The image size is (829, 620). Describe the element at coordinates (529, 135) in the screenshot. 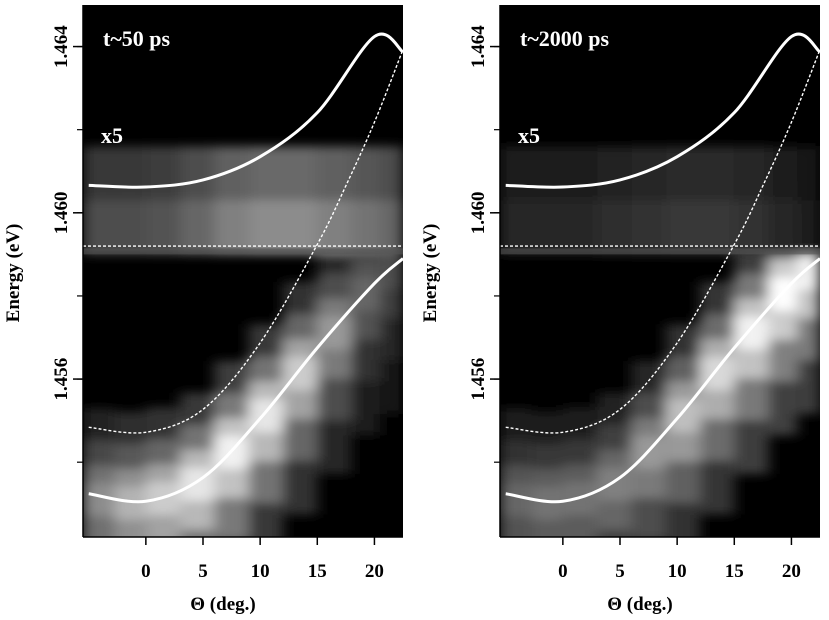

I see `scale-annotation-t2000ps: x5` at that location.